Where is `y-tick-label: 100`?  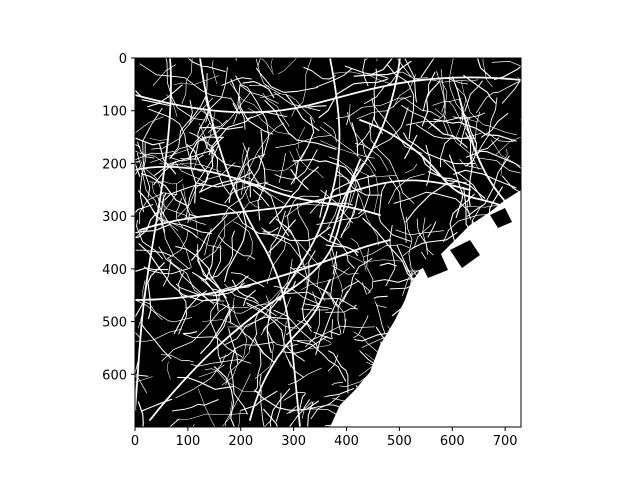 y-tick-label: 100 is located at coordinates (114, 112).